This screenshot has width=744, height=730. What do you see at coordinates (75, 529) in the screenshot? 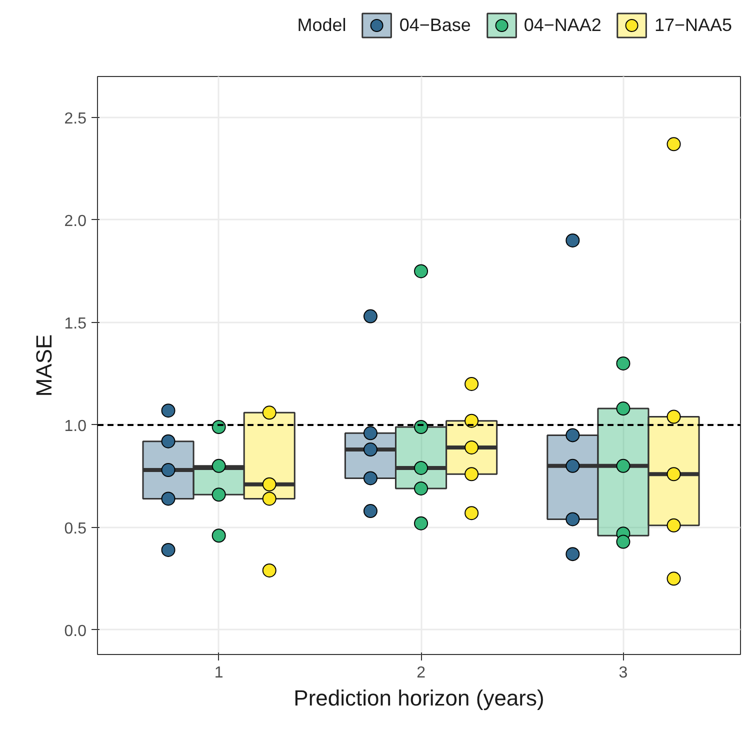
I see `y-tick-label: 0.5` at bounding box center [75, 529].